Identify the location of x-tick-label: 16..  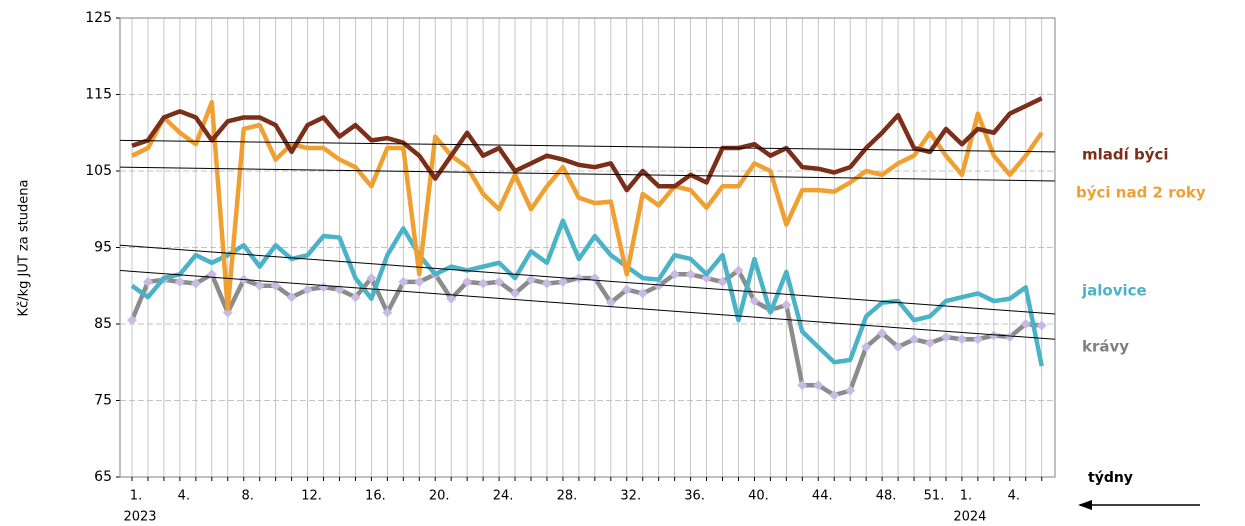
(375, 496).